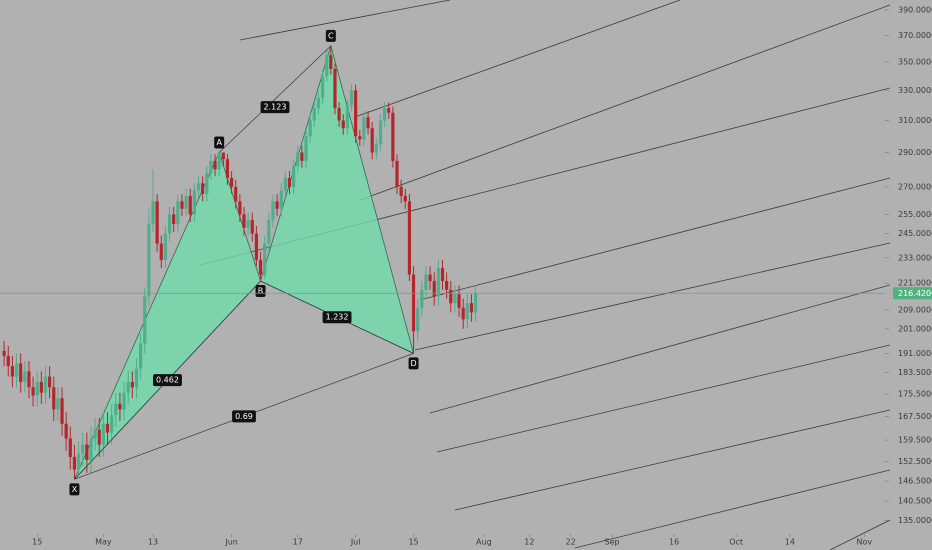 This screenshot has height=550, width=932. I want to click on ratio-label: 0.69, so click(244, 416).